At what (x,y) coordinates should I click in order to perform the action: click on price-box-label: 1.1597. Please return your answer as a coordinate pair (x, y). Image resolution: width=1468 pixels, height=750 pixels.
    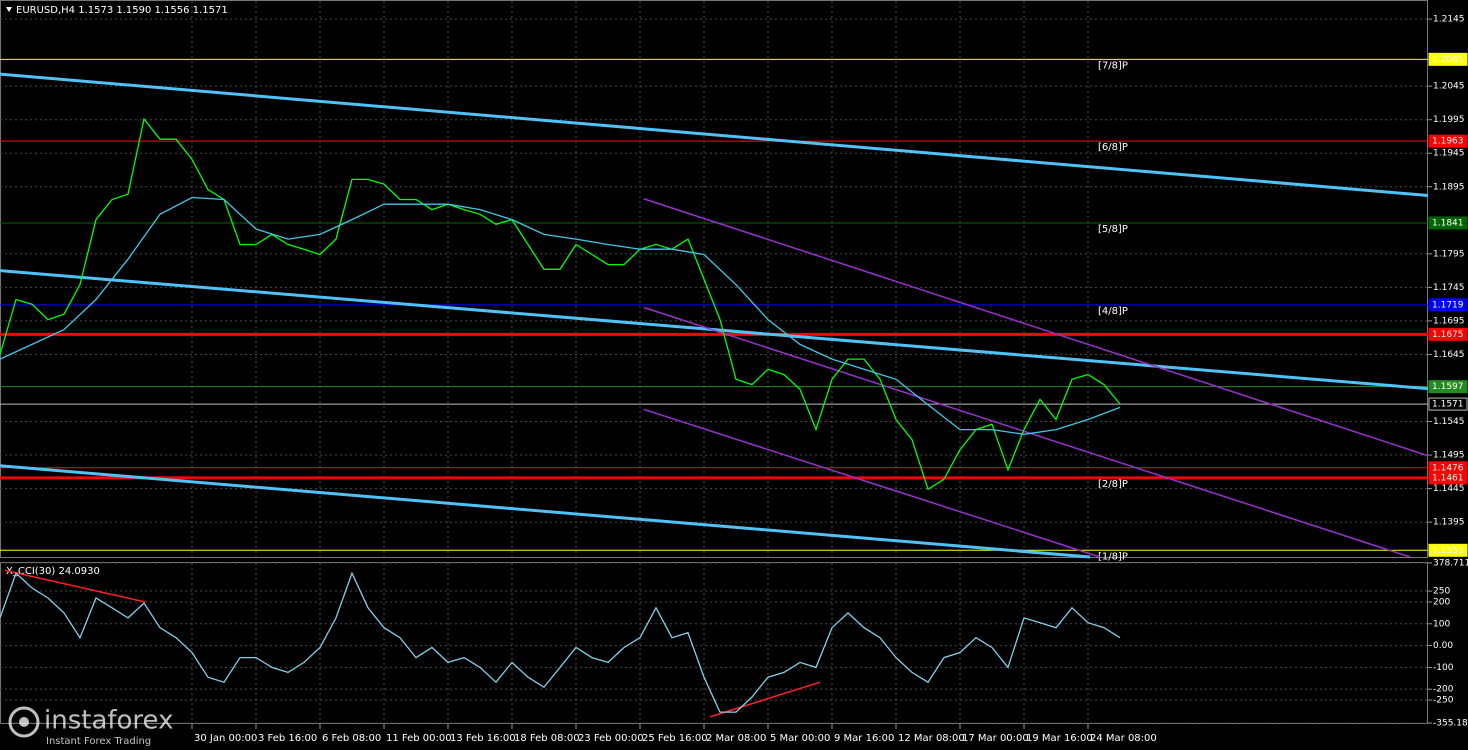
    Looking at the image, I should click on (1448, 387).